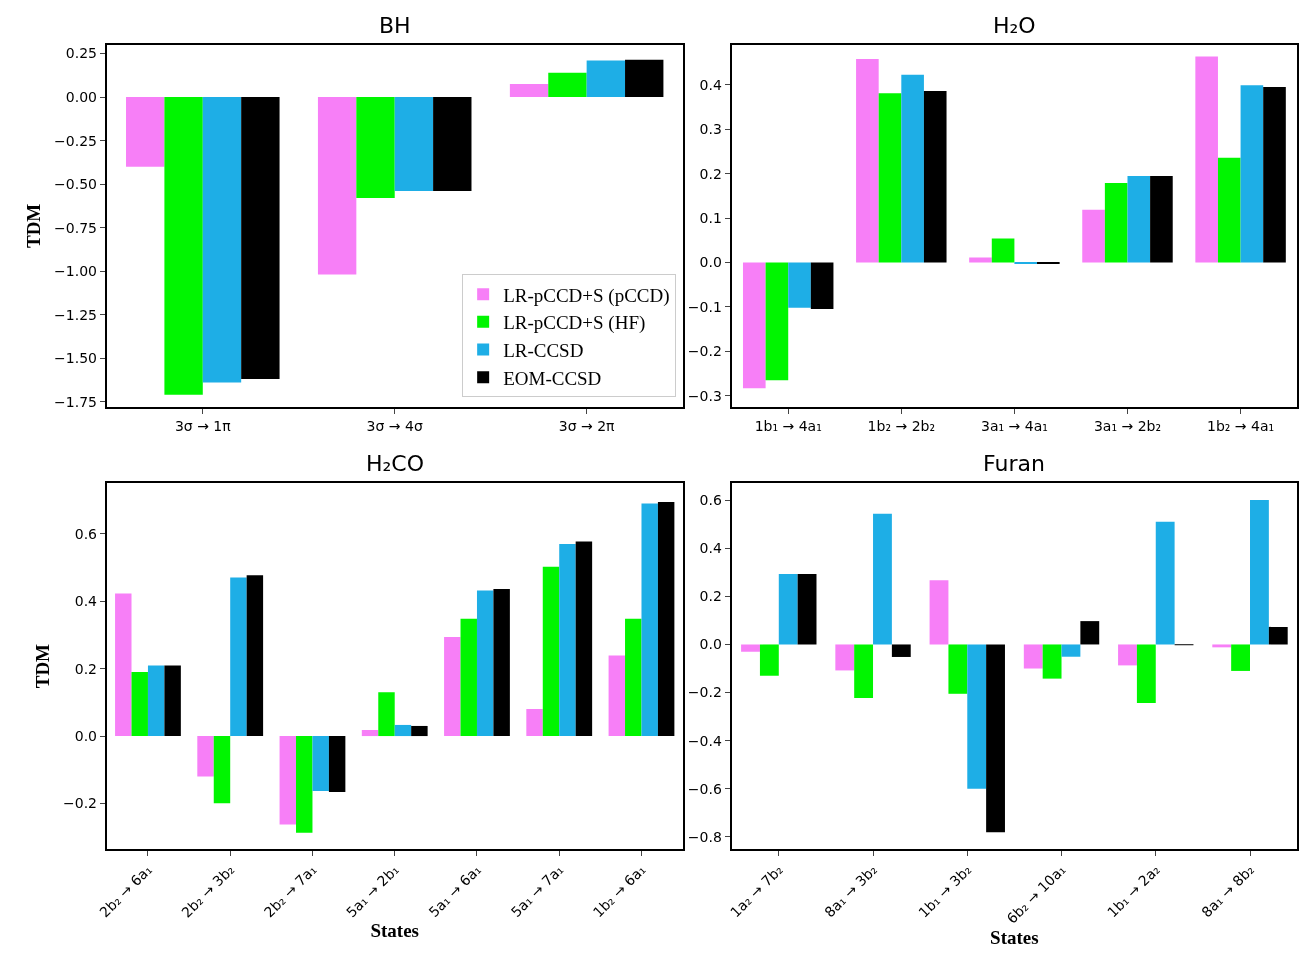  Describe the element at coordinates (1014, 25) in the screenshot. I see `chart-title: H₂O` at that location.